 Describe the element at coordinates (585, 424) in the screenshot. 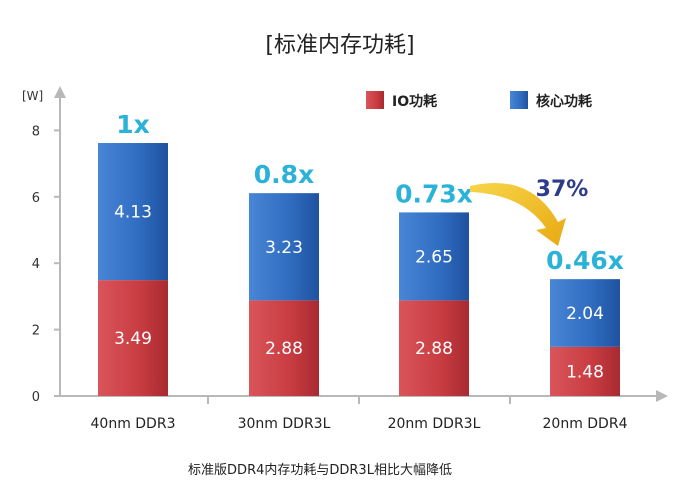

I see `category-label: 20nm DDR4` at that location.